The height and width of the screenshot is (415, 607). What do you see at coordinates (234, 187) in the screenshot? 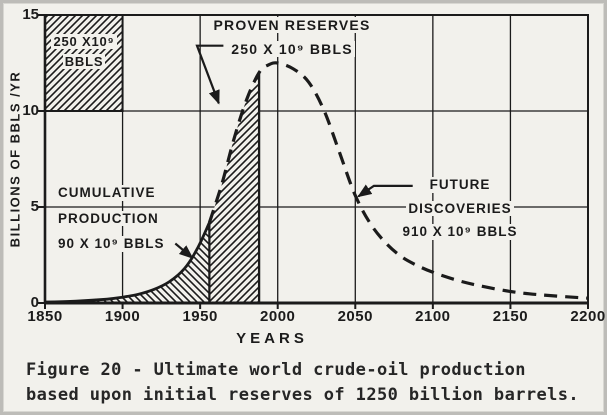
I see `region-proven-reserves` at bounding box center [234, 187].